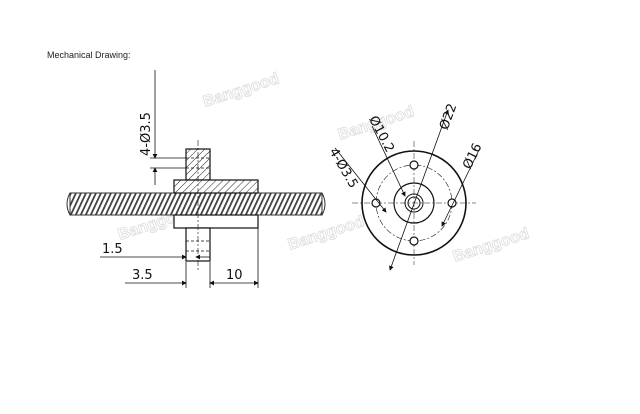 This screenshot has height=414, width=640. I want to click on dim-length-label: 10, so click(234, 275).